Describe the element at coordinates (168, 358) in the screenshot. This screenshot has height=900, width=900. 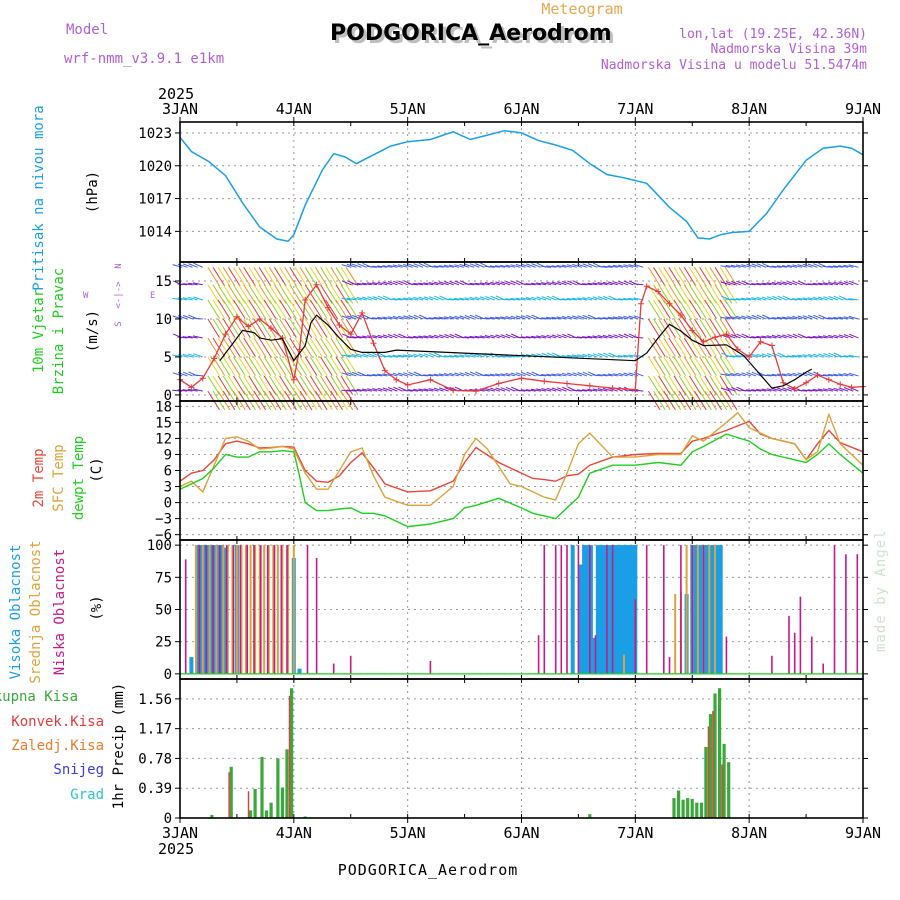
I see `y-tick-label: 5` at that location.